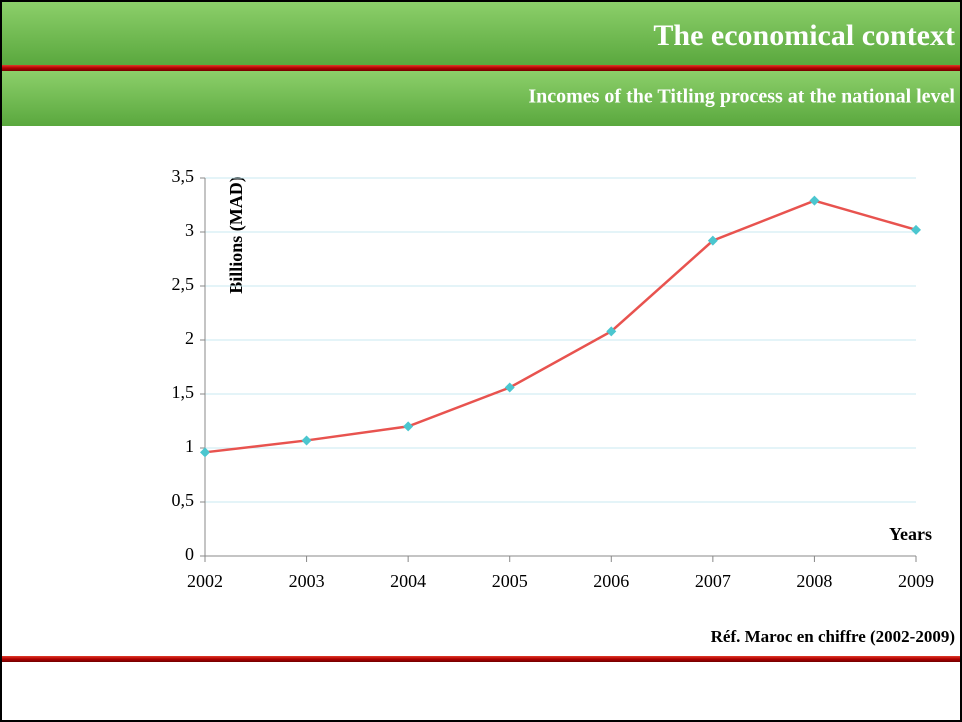 Image resolution: width=962 pixels, height=722 pixels. Describe the element at coordinates (481, 659) in the screenshot. I see `footer-rule` at that location.